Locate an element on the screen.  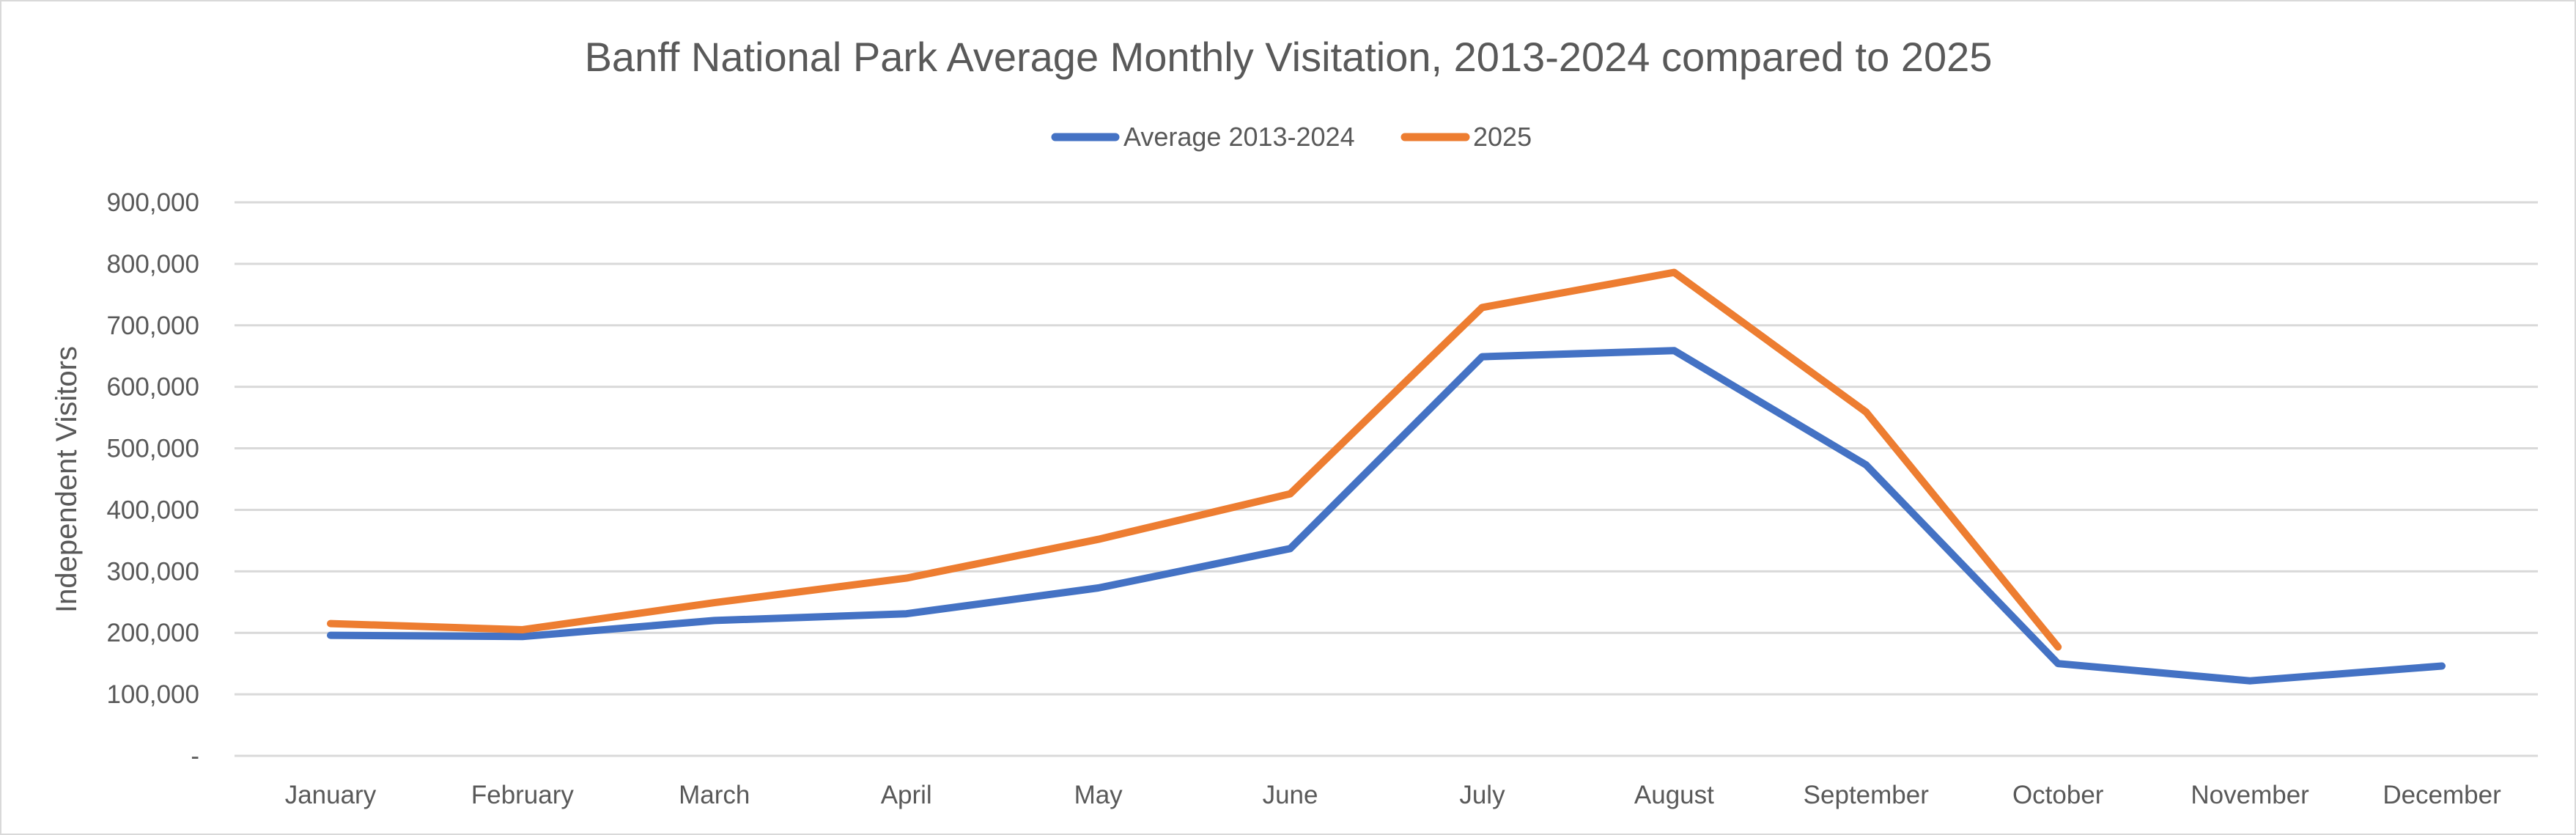
x-tick-label: July is located at coordinates (1482, 795).